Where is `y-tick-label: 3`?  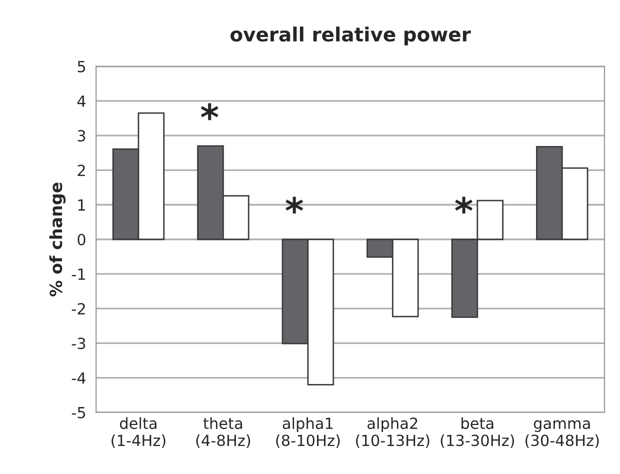 y-tick-label: 3 is located at coordinates (82, 136).